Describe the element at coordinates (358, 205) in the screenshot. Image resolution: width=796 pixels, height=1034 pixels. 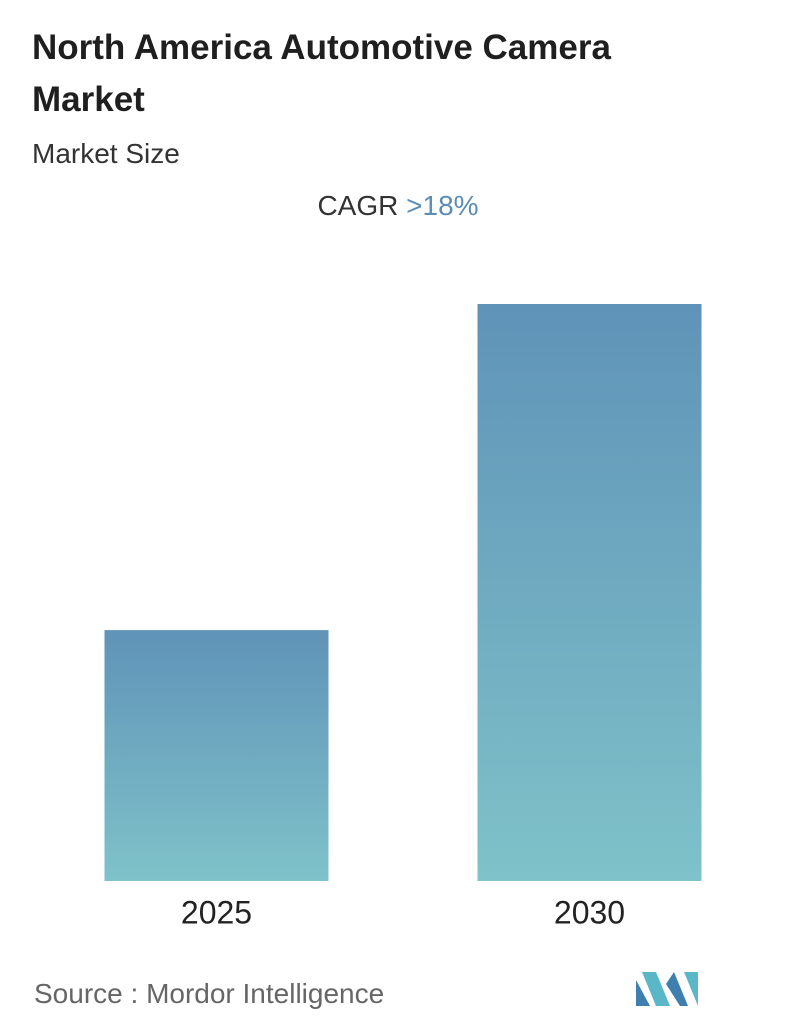
I see `cagr-label: CAGR` at that location.